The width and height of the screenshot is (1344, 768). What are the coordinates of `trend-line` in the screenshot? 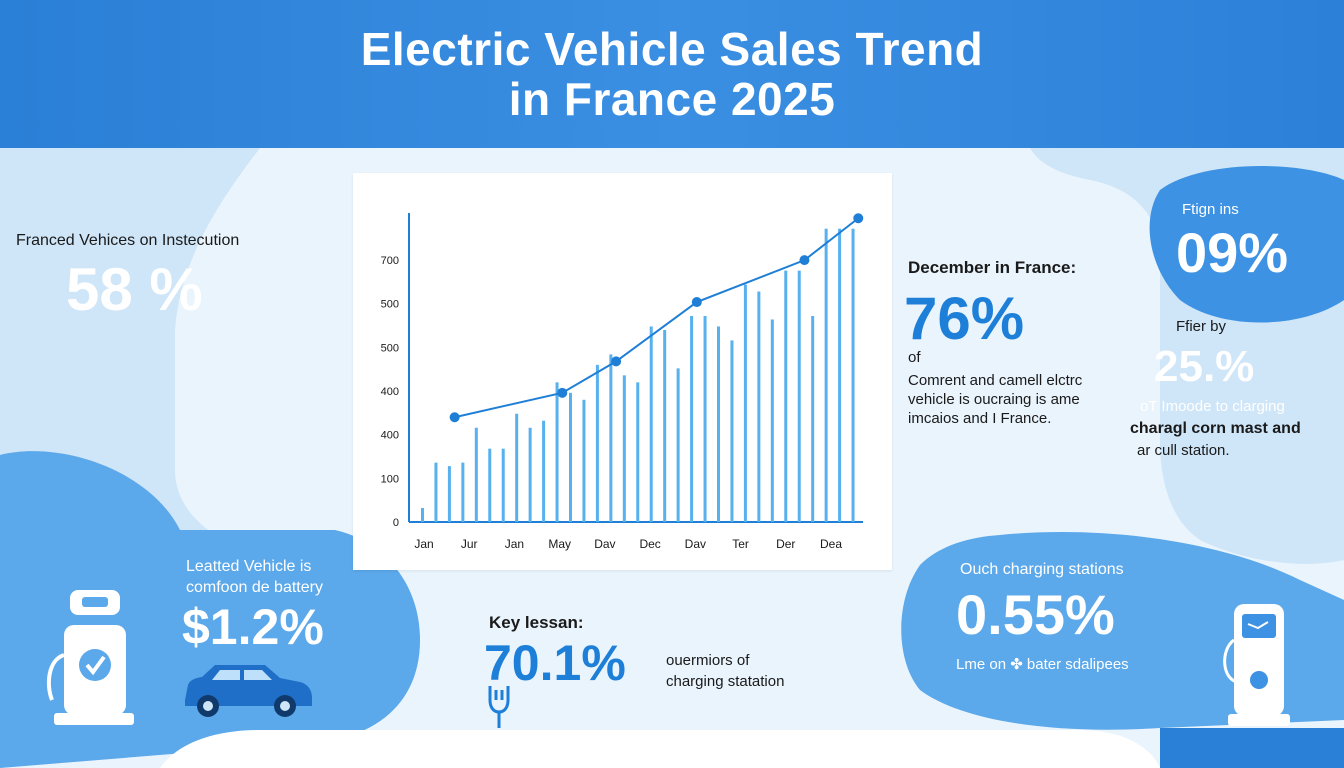 It's located at (656, 318).